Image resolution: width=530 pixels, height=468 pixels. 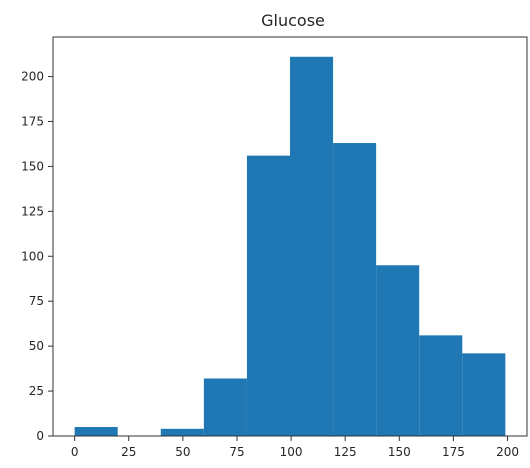 I want to click on x-axis: 0 25 50 75 100 125 150 175 200, so click(x=295, y=447).